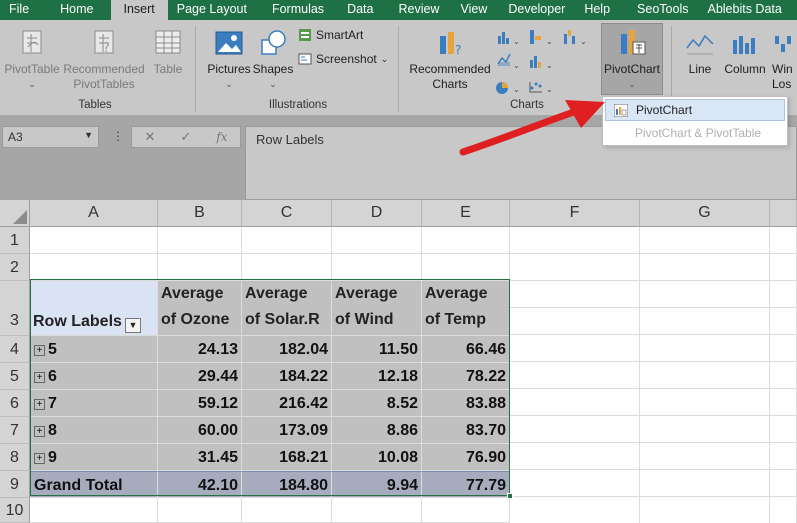 This screenshot has height=523, width=797. What do you see at coordinates (287, 457) in the screenshot?
I see `pivot-value-solar: 168.21` at bounding box center [287, 457].